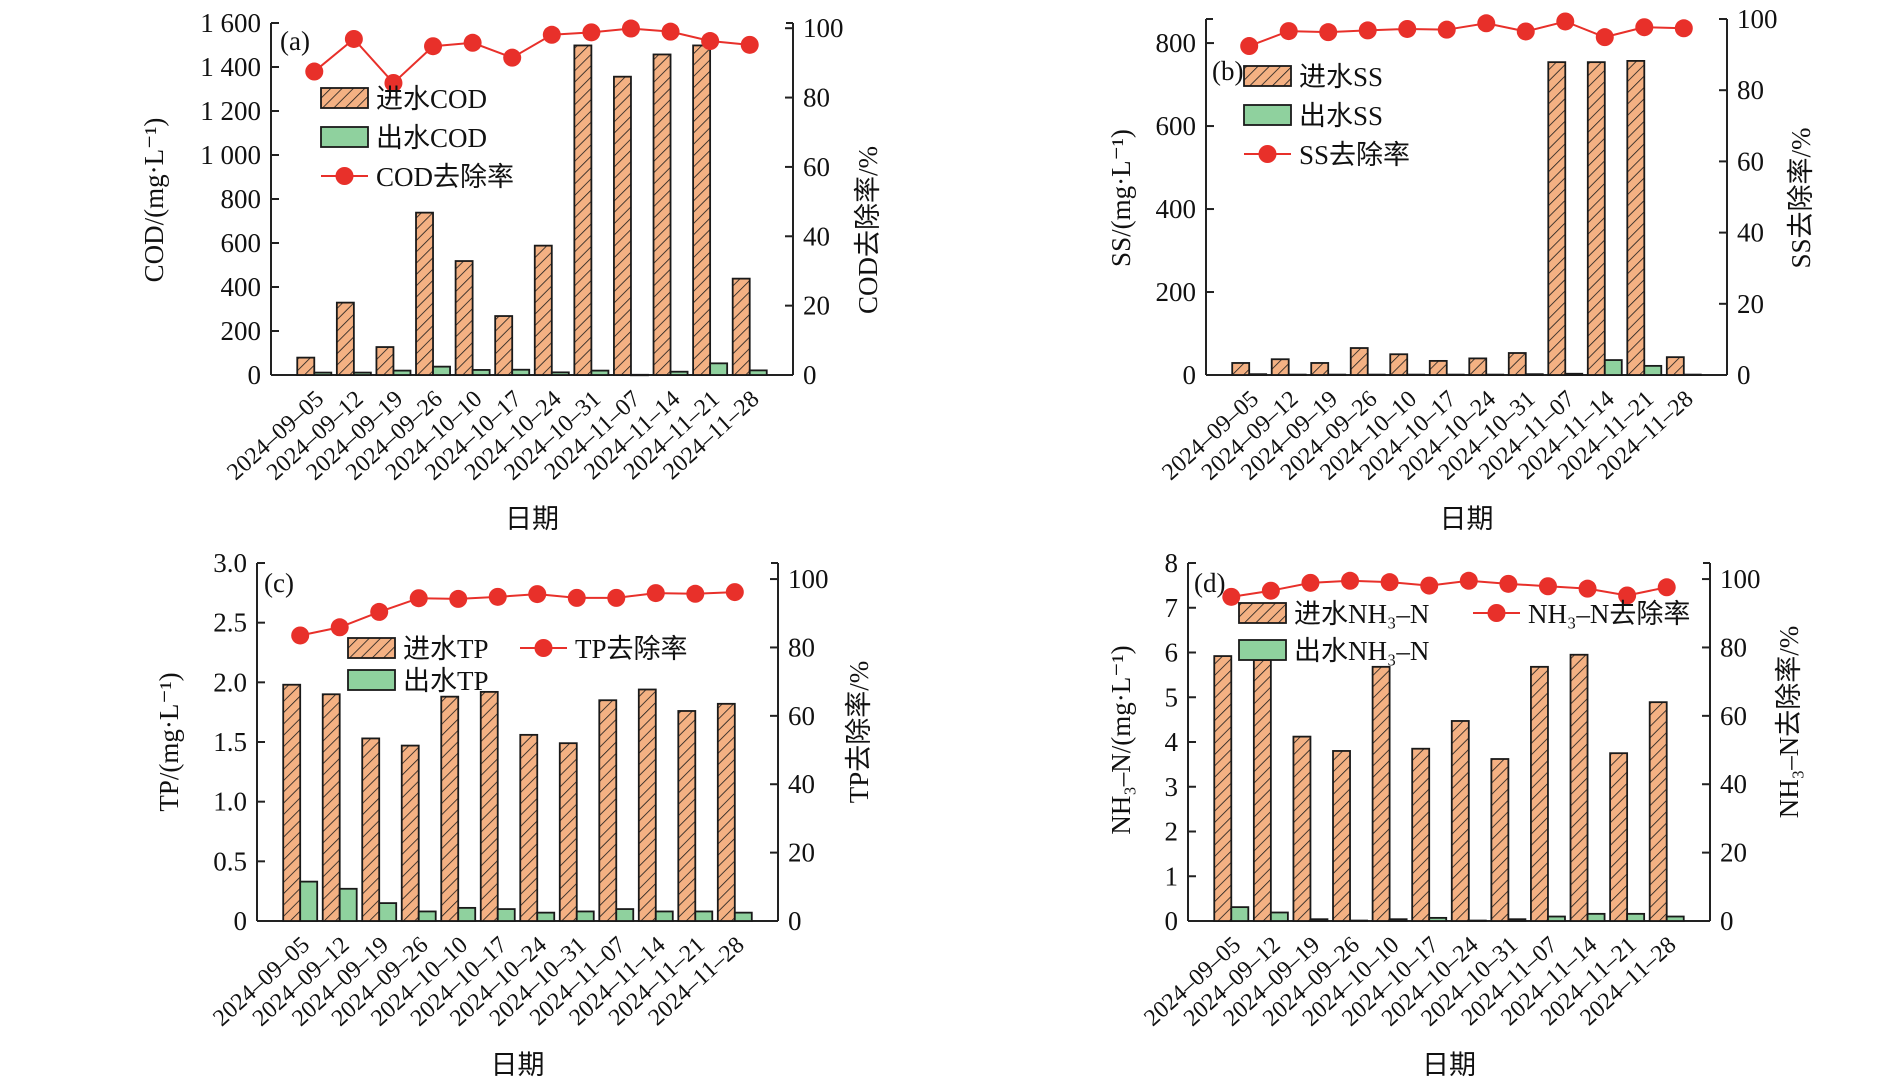 Image resolution: width=1890 pixels, height=1092 pixels. I want to click on legend-label-effluent: 出水NH₃–N, so click(1361, 651).